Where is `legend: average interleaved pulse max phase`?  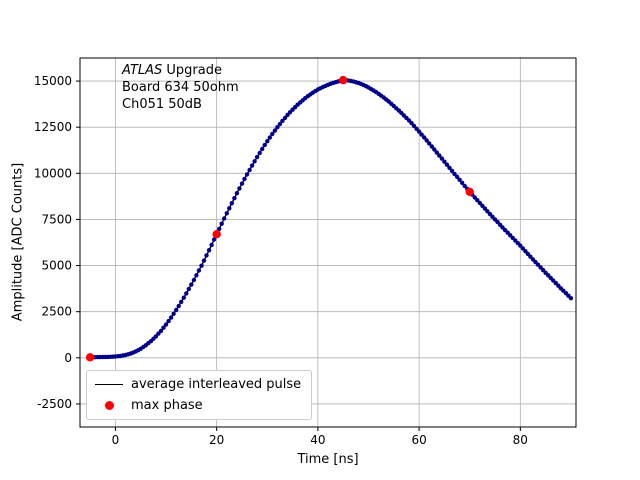
legend: average interleaved pulse max phase is located at coordinates (199, 395).